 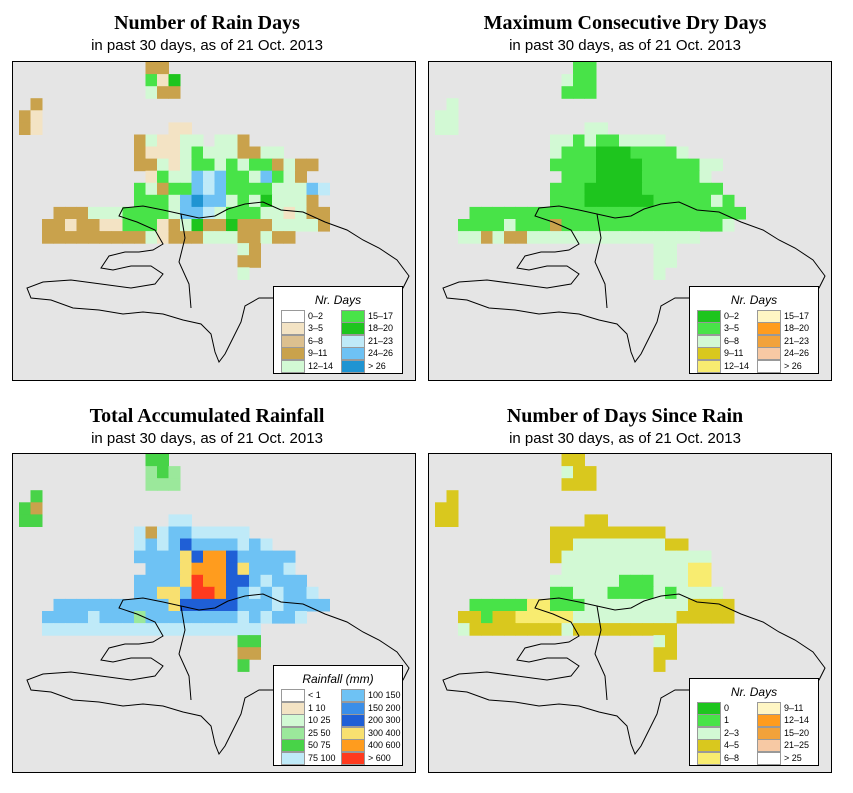 What do you see at coordinates (734, 353) in the screenshot?
I see `legend-label: 9–11` at bounding box center [734, 353].